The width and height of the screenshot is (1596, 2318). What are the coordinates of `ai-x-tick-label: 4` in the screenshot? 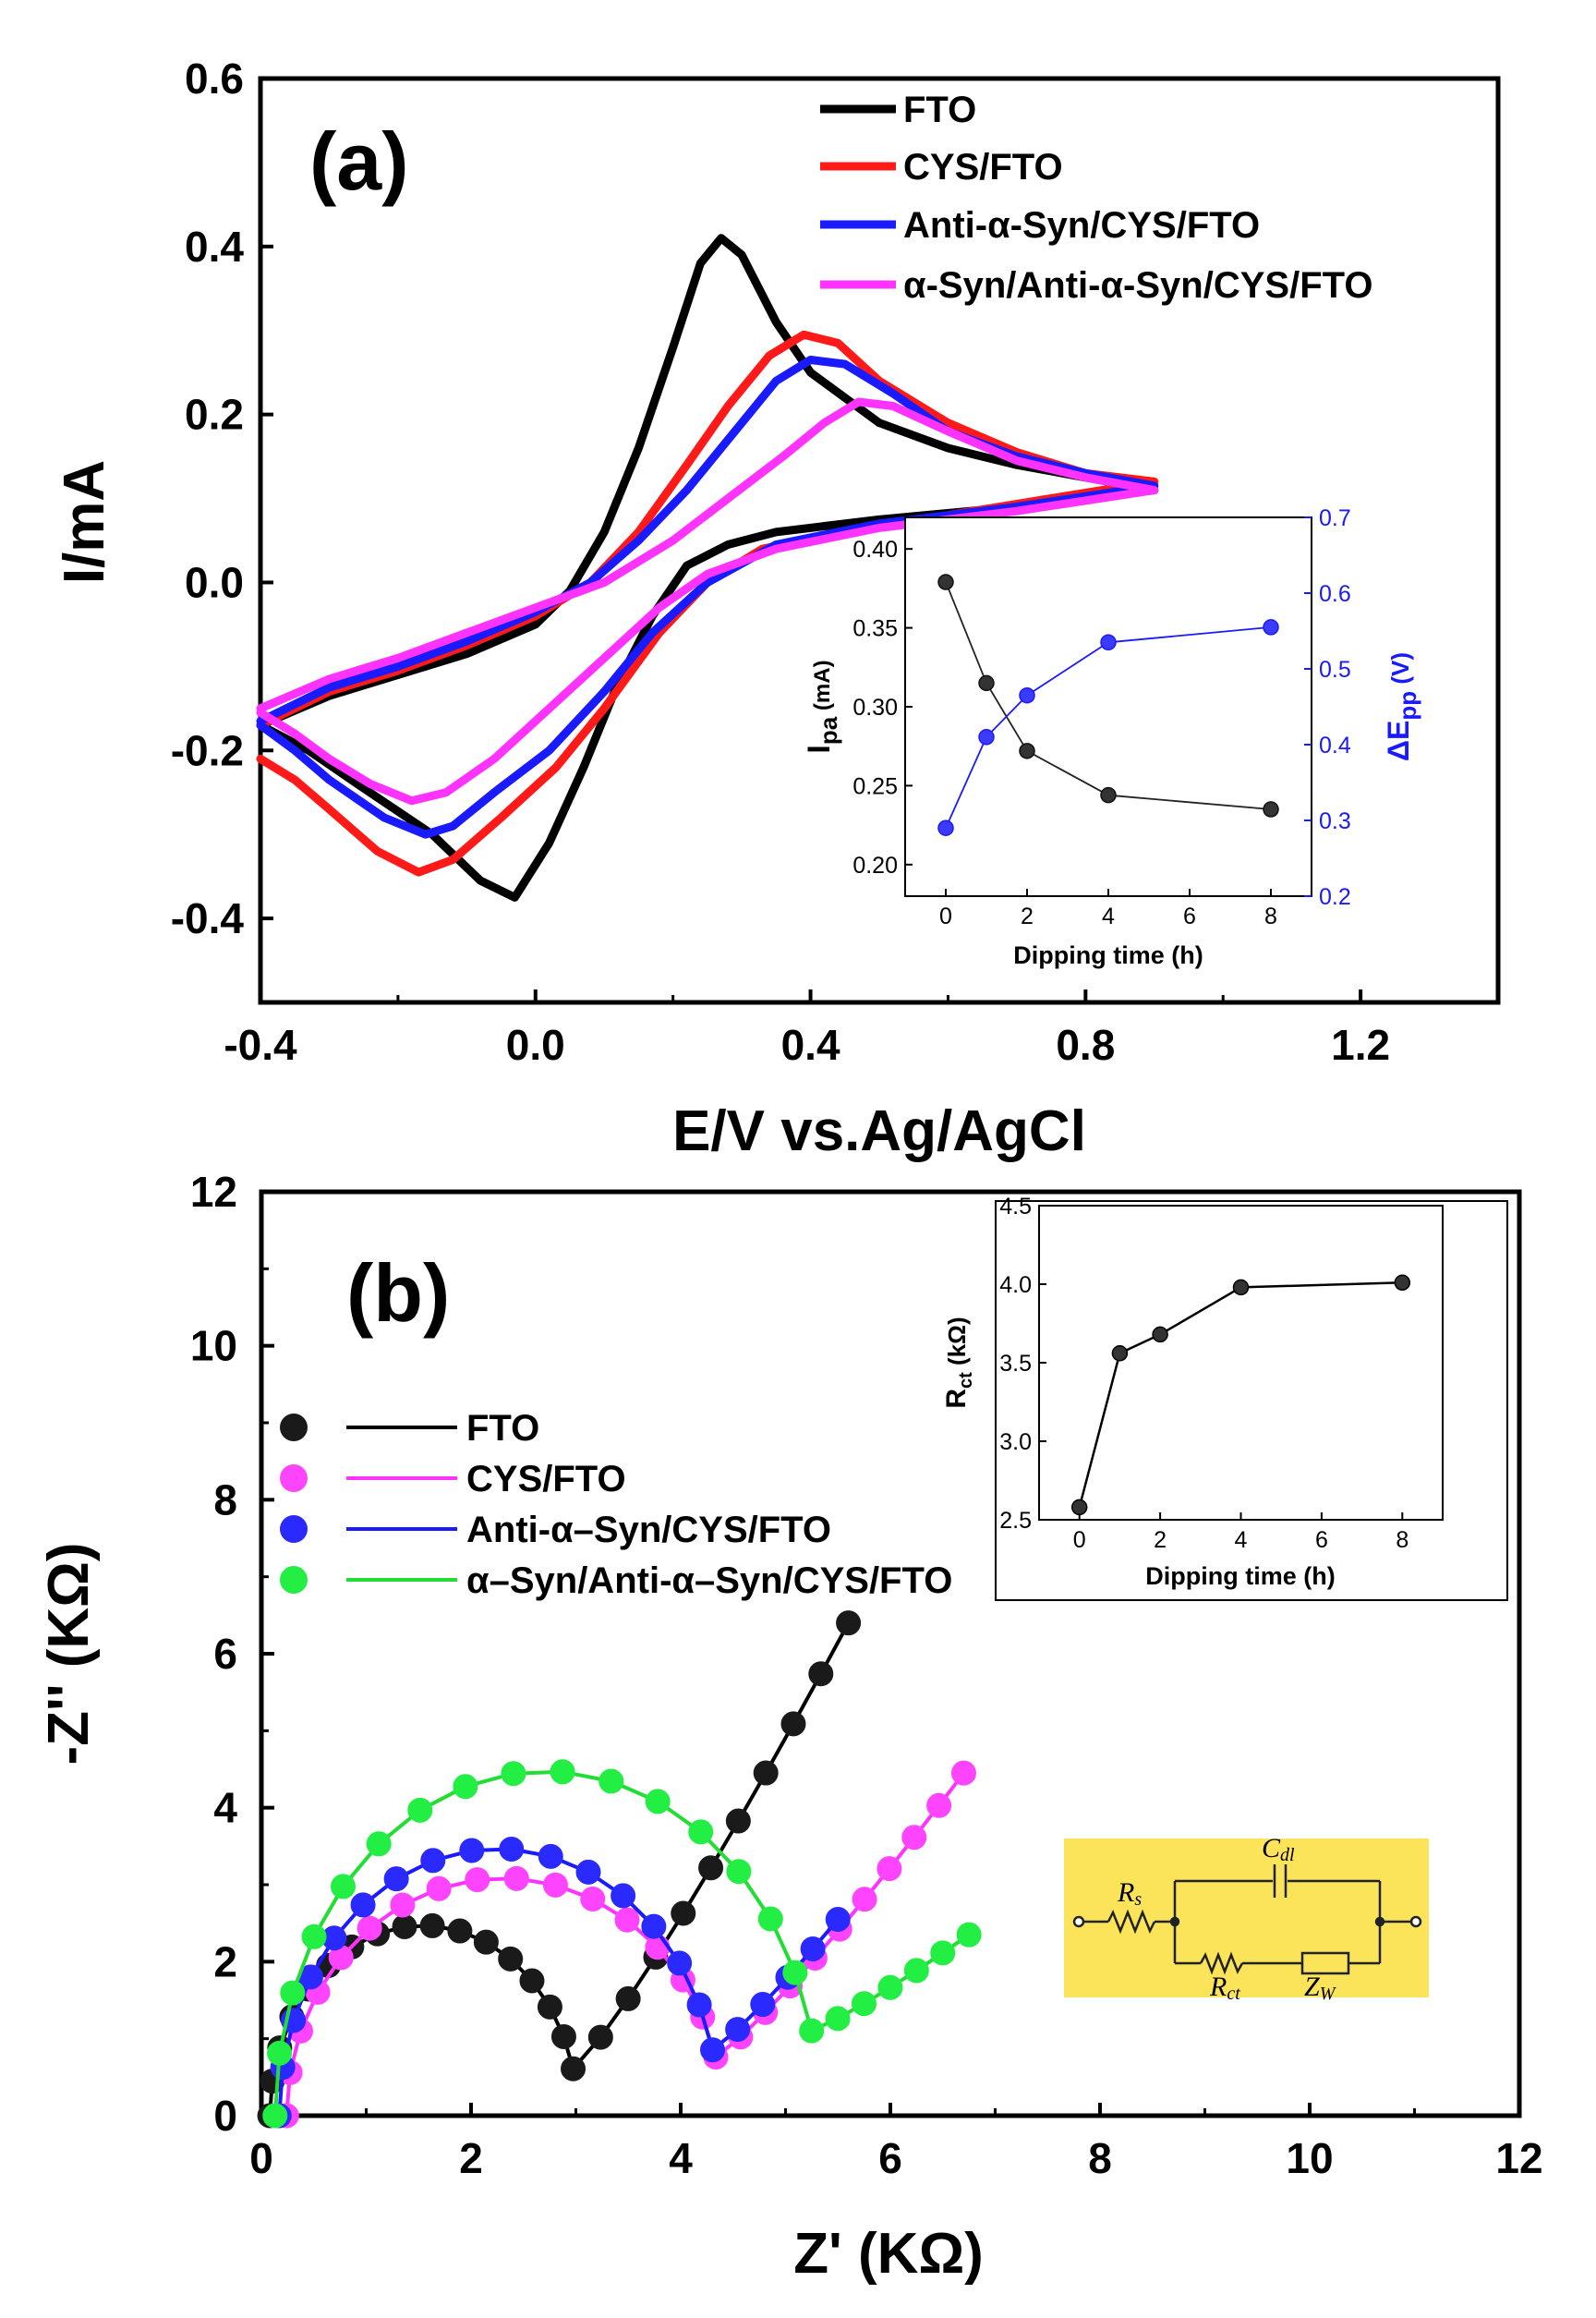 It's located at (1108, 916).